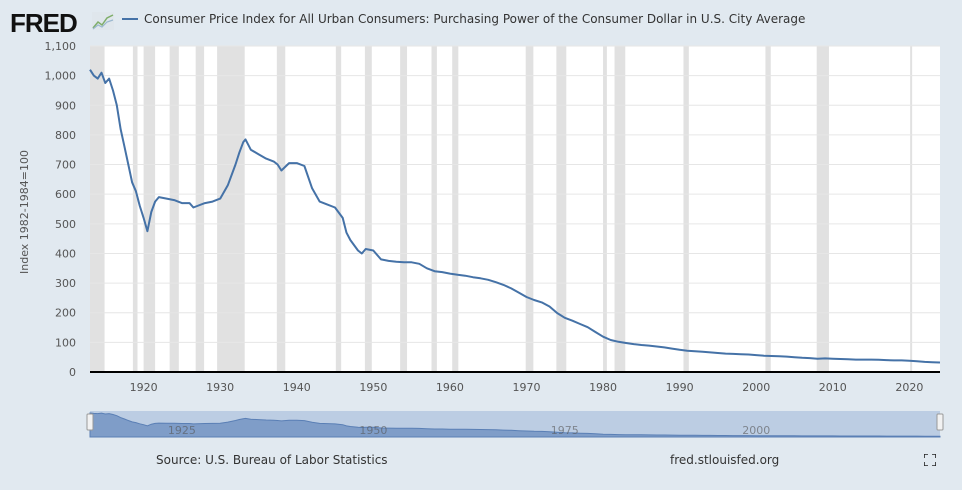  What do you see at coordinates (144, 387) in the screenshot?
I see `x-tick-label: 1920` at bounding box center [144, 387].